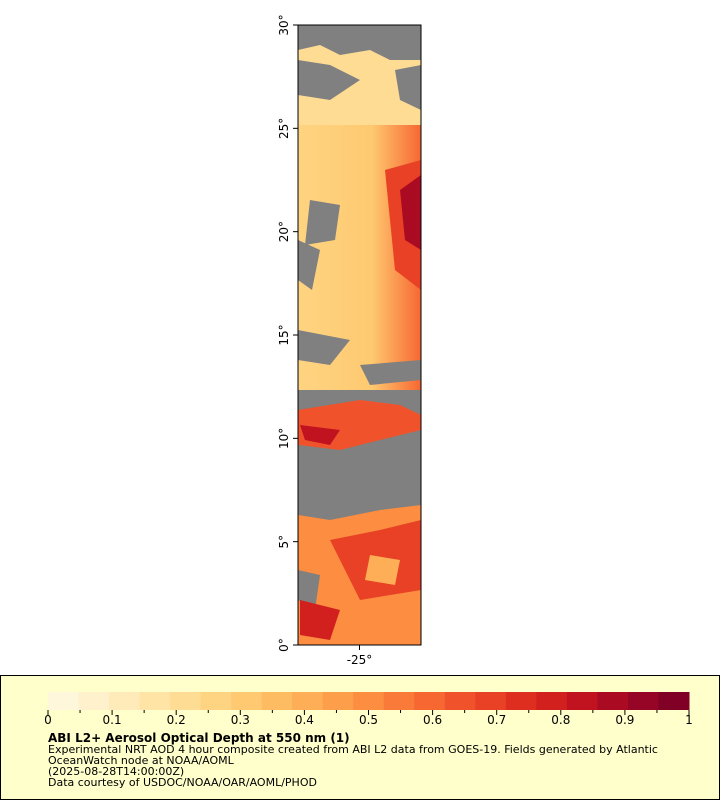  I want to click on colorbar-tick-label: 0.6, so click(432, 720).